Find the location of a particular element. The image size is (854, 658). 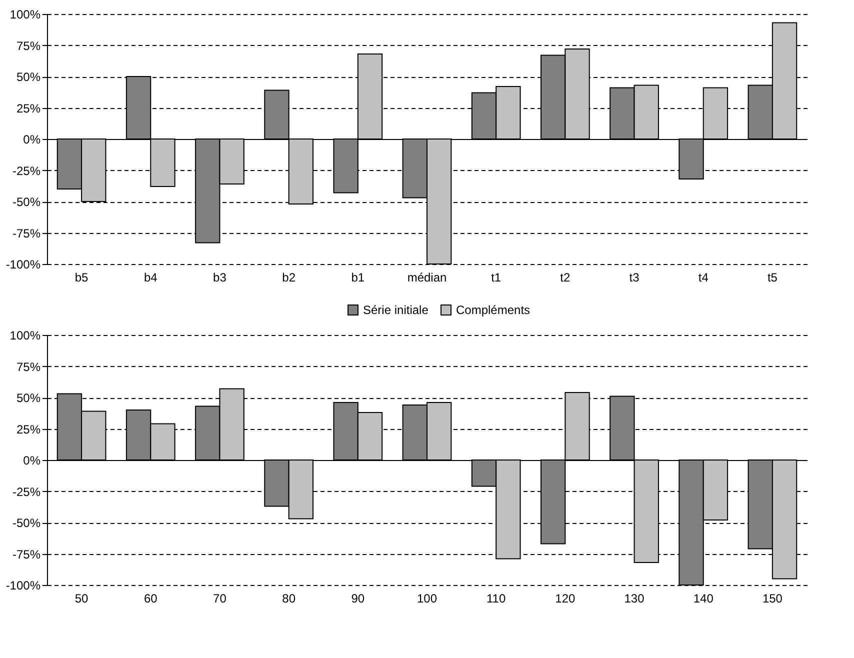

x-tick-label: 100 is located at coordinates (427, 599).